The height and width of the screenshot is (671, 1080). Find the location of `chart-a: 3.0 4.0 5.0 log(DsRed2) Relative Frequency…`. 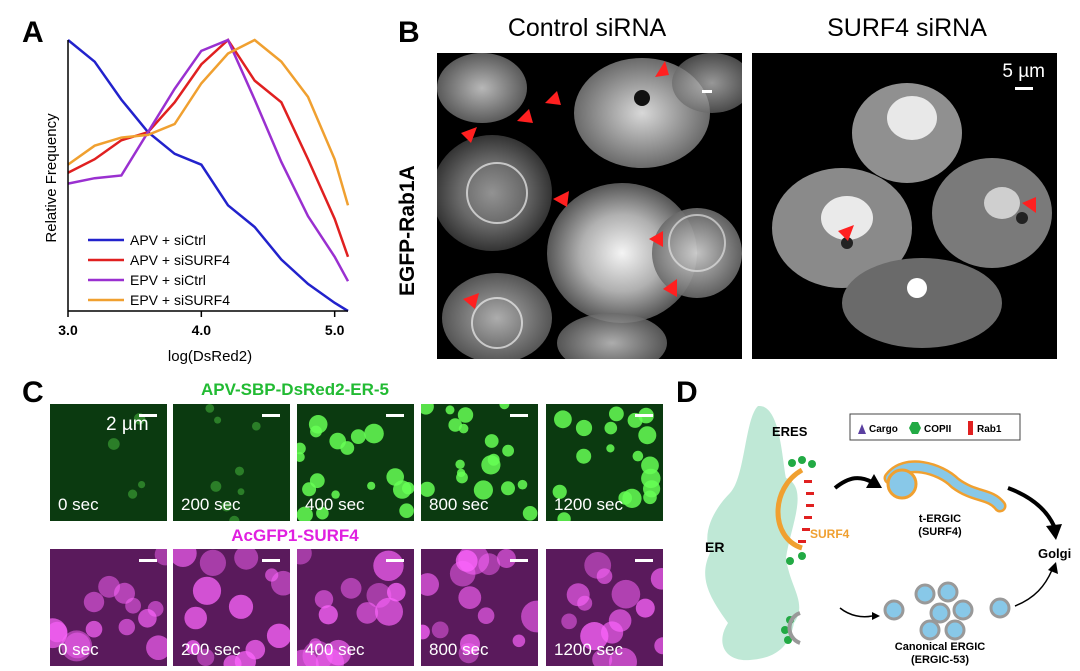

chart-a: 3.0 4.0 5.0 log(DsRed2) Relative Frequency… is located at coordinates (196, 201).